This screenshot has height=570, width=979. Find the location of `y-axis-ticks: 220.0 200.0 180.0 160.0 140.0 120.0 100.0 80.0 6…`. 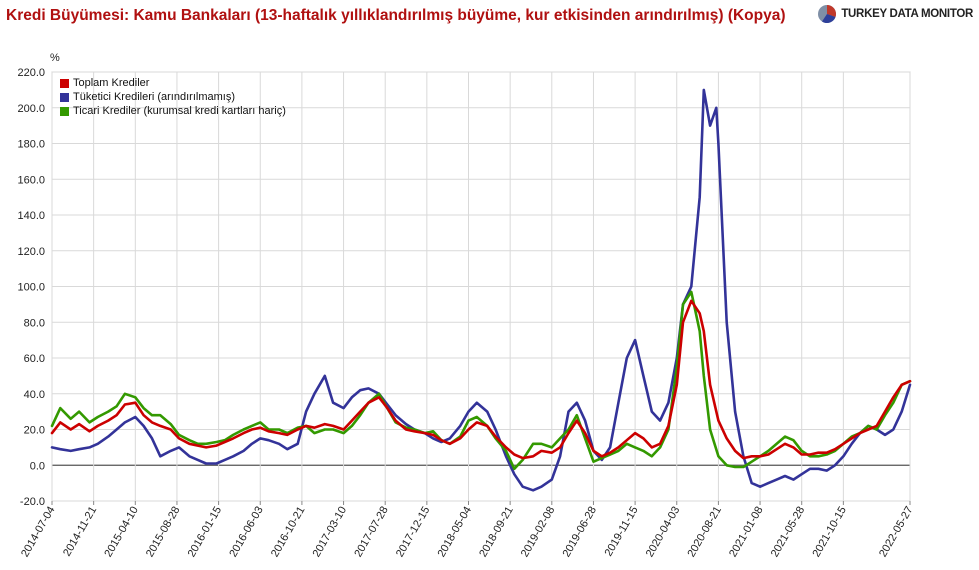

y-axis-ticks: 220.0 200.0 180.0 160.0 140.0 120.0 100.0 80.0 6… is located at coordinates (31, 287).